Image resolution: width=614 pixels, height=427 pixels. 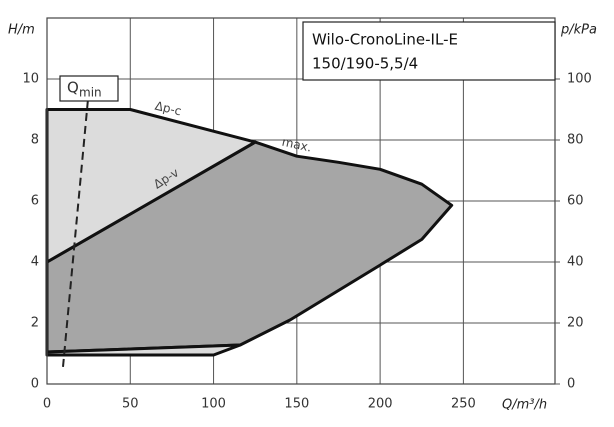 I want to click on y2-tick-label: 60, so click(x=575, y=201).